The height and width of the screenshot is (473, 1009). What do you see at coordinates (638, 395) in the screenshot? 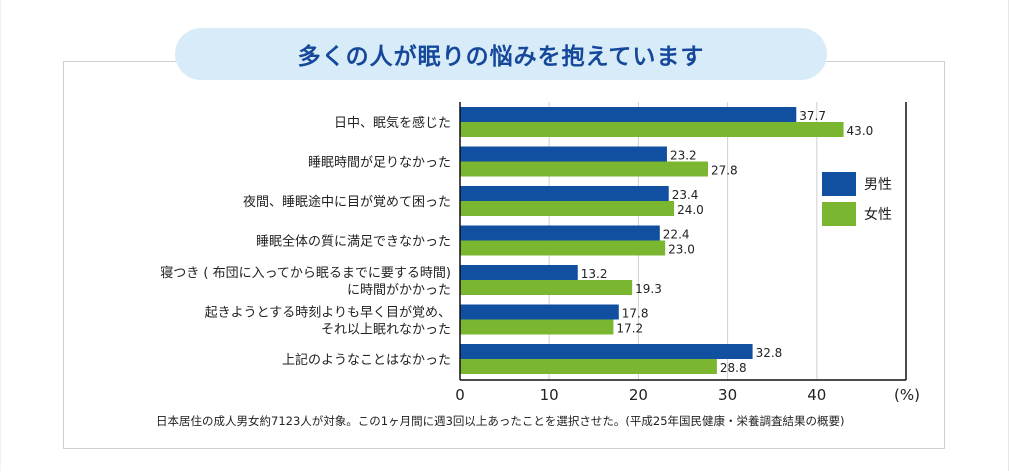
I see `x-tick-label: 20` at bounding box center [638, 395].